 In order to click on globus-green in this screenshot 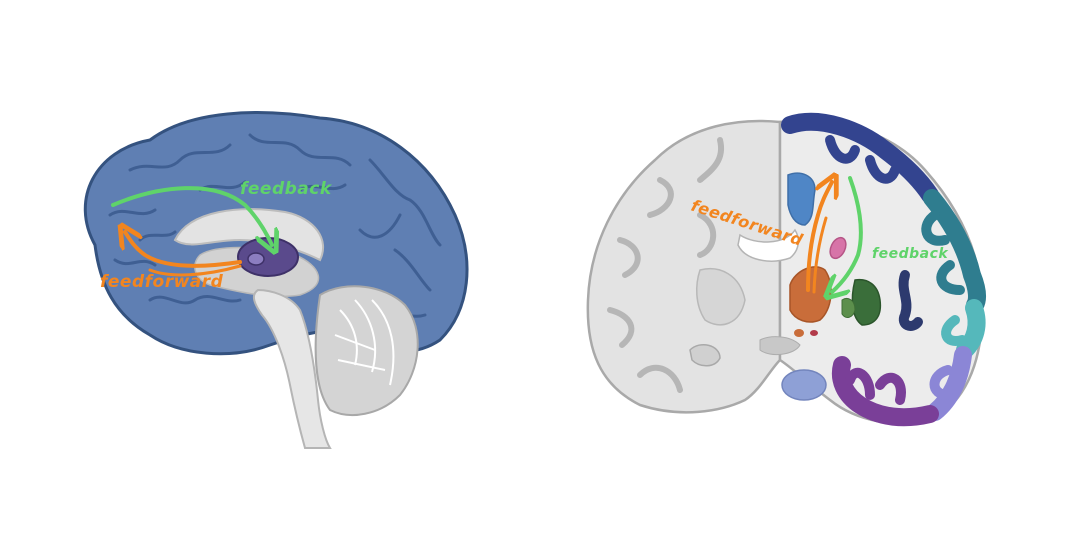, I will do `click(848, 307)`.